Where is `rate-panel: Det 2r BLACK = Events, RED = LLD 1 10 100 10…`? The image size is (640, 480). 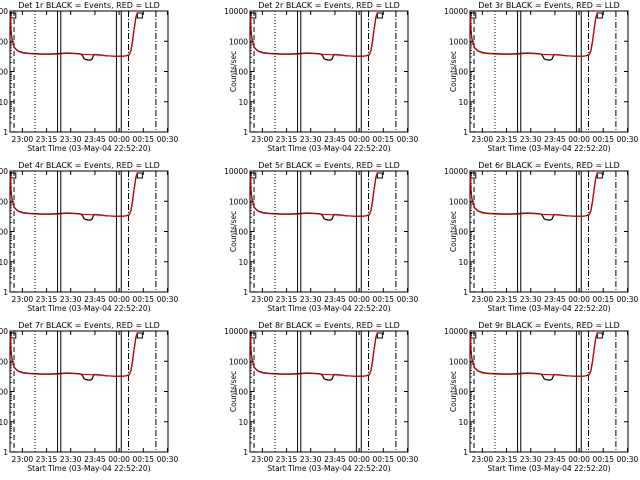
rate-panel: Det 2r BLACK = Events, RED = LLD 1 10 100 10… is located at coordinates (321, 77).